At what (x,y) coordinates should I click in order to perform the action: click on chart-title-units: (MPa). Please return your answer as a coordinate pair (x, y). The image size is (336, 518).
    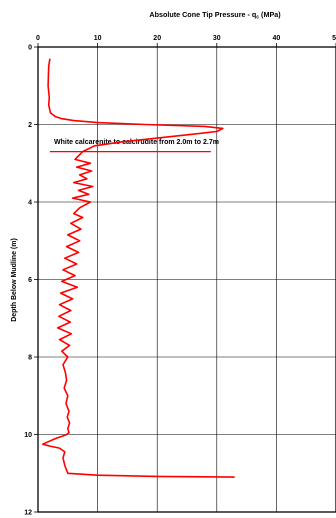
    Looking at the image, I should click on (270, 14).